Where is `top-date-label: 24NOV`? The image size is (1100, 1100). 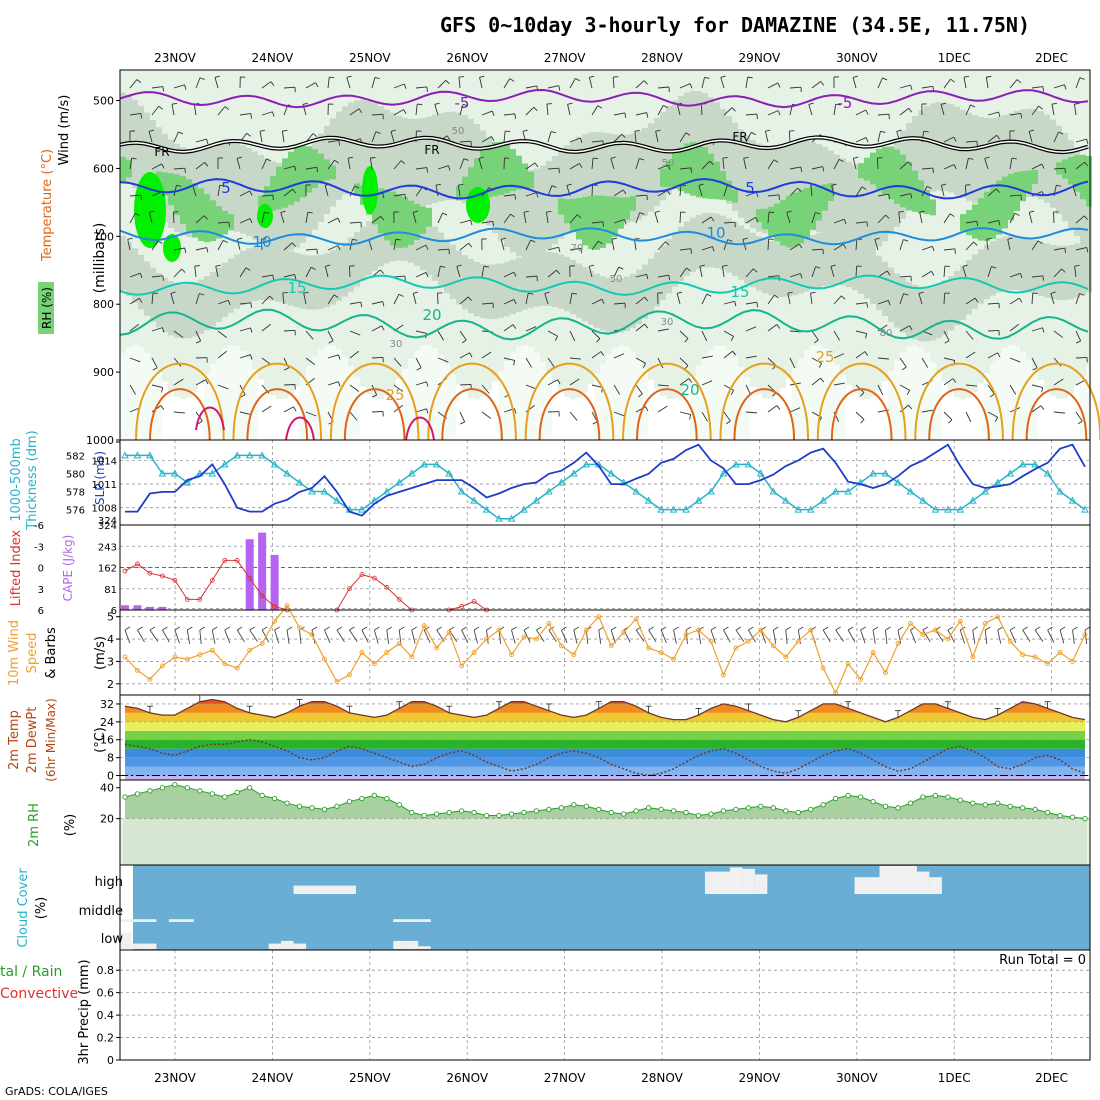 top-date-label: 24NOV is located at coordinates (273, 58).